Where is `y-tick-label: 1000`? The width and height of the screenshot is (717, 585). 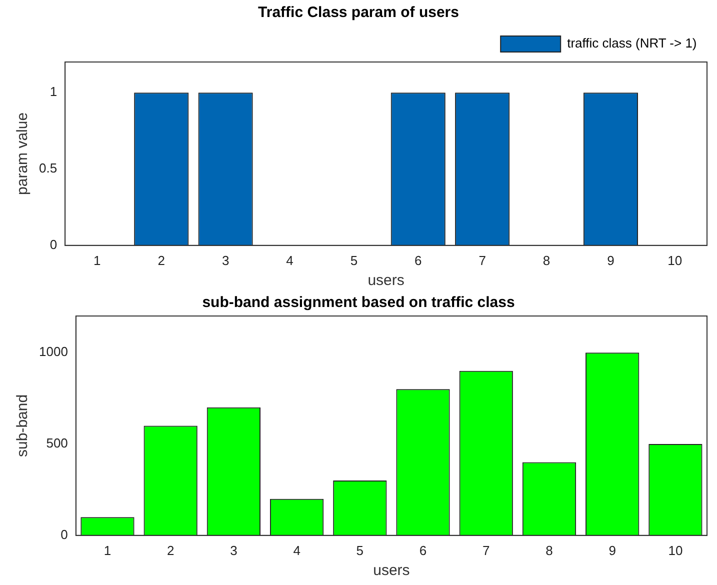
y-tick-label: 1000 is located at coordinates (53, 352).